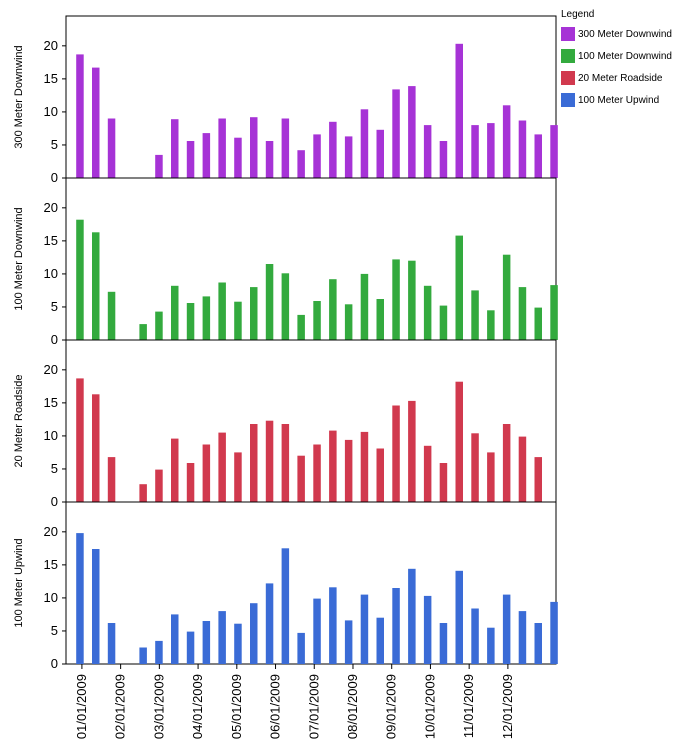 This screenshot has height=741, width=684. What do you see at coordinates (507, 706) in the screenshot?
I see `x-tick-label: 12/01/2009` at bounding box center [507, 706].